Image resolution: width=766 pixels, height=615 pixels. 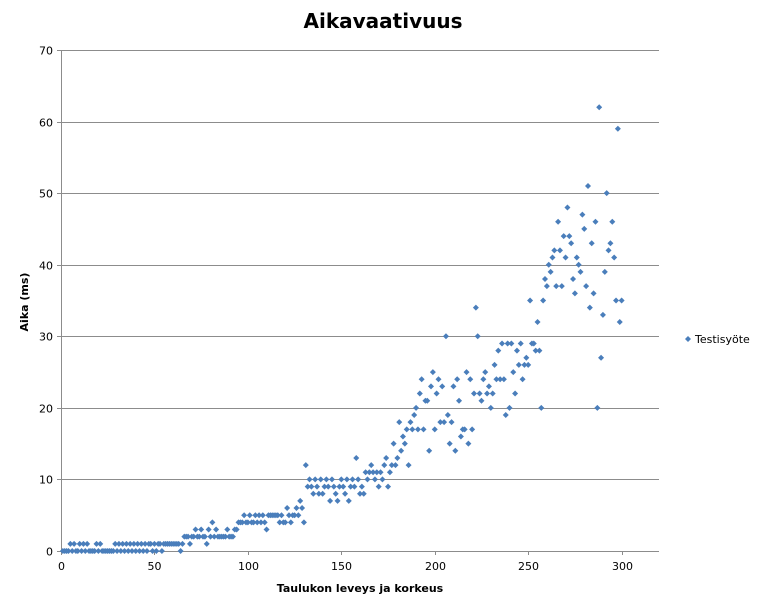 What do you see at coordinates (46, 480) in the screenshot?
I see `y-tick-label: 10` at bounding box center [46, 480].